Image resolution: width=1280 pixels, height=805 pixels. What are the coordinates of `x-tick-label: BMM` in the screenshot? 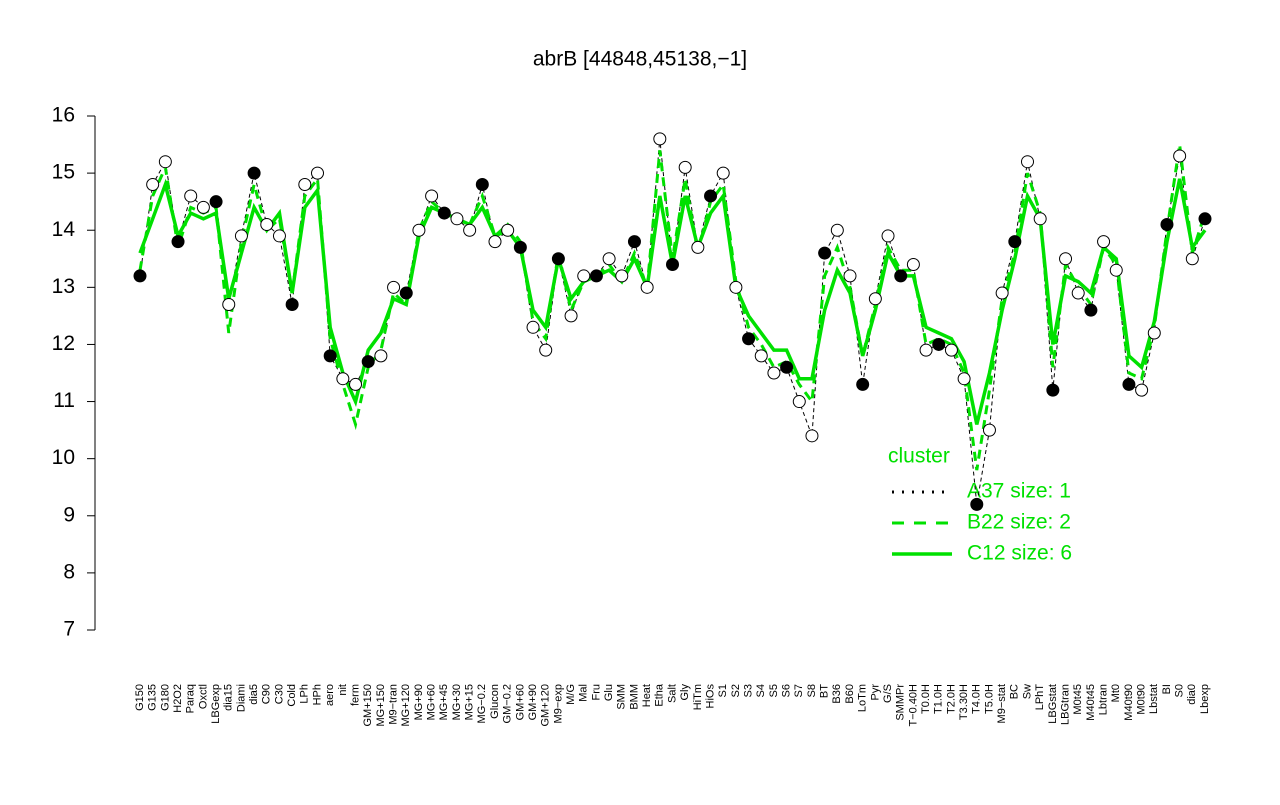 It's located at (634, 697).